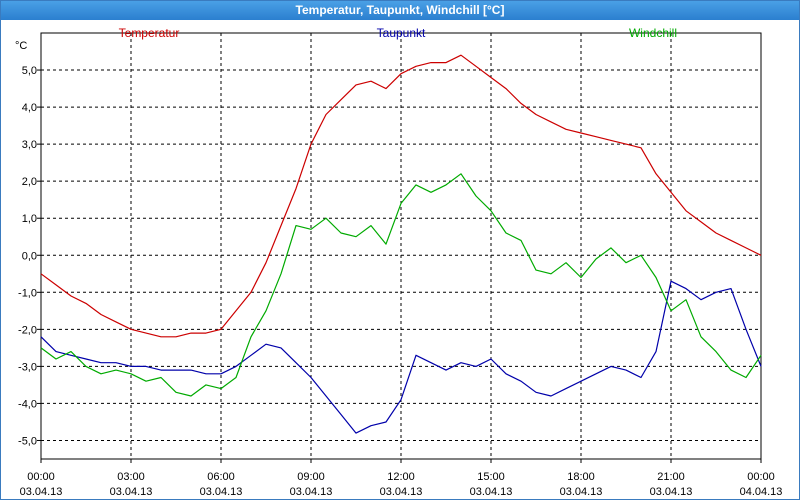  Describe the element at coordinates (671, 477) in the screenshot. I see `x-tick-time: 21:00` at that location.